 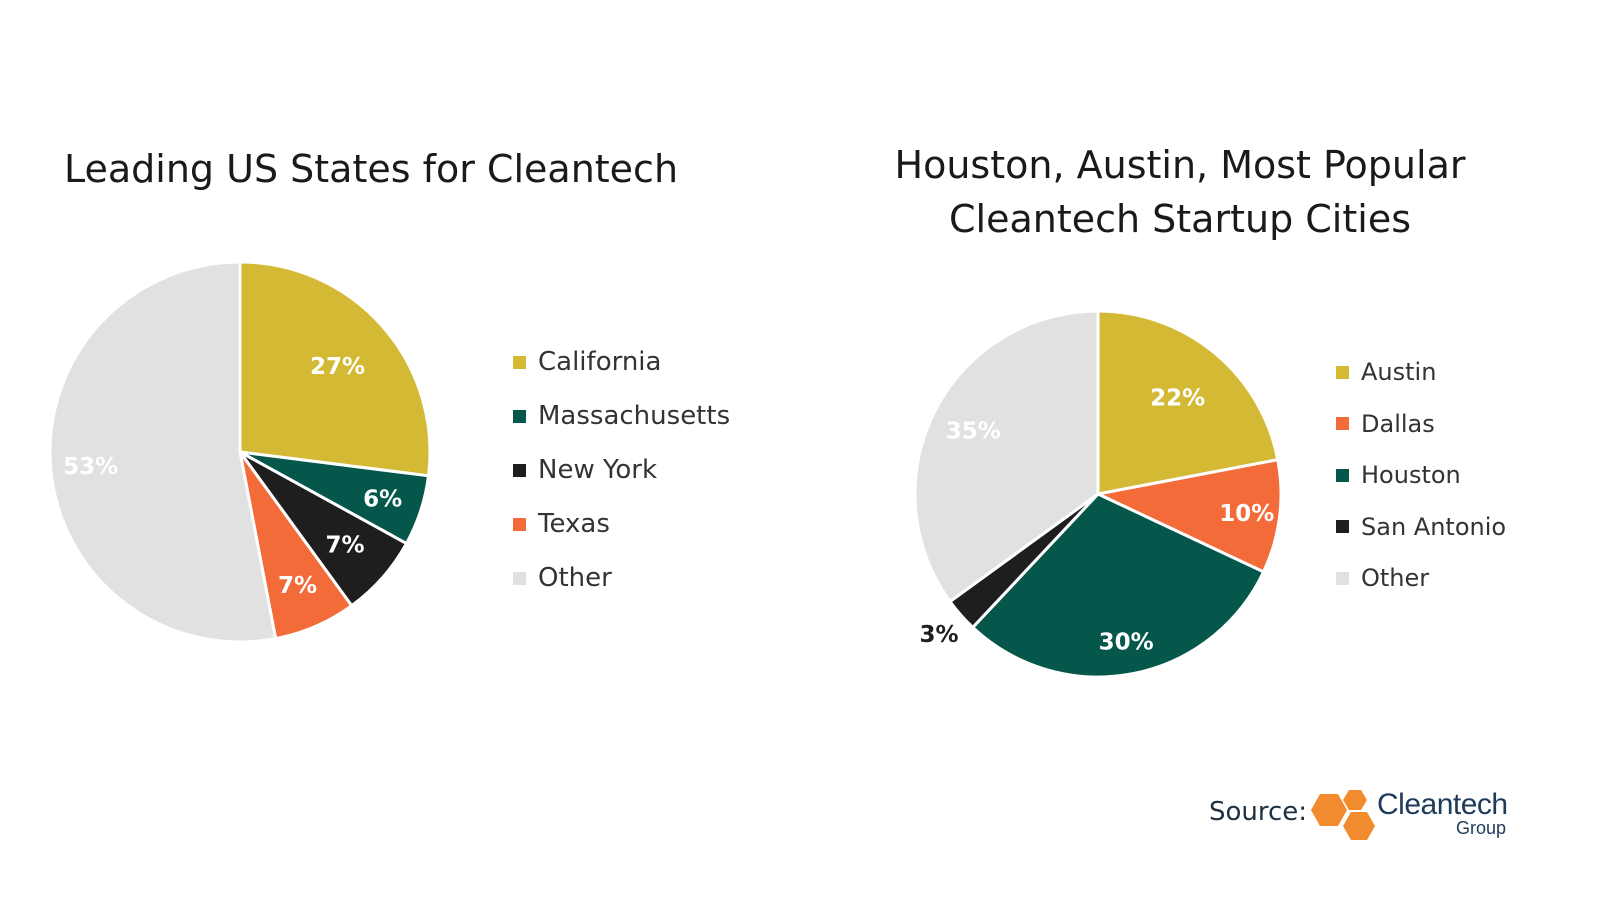 What do you see at coordinates (1442, 804) in the screenshot?
I see `logo-wordmark: Cleantech` at bounding box center [1442, 804].